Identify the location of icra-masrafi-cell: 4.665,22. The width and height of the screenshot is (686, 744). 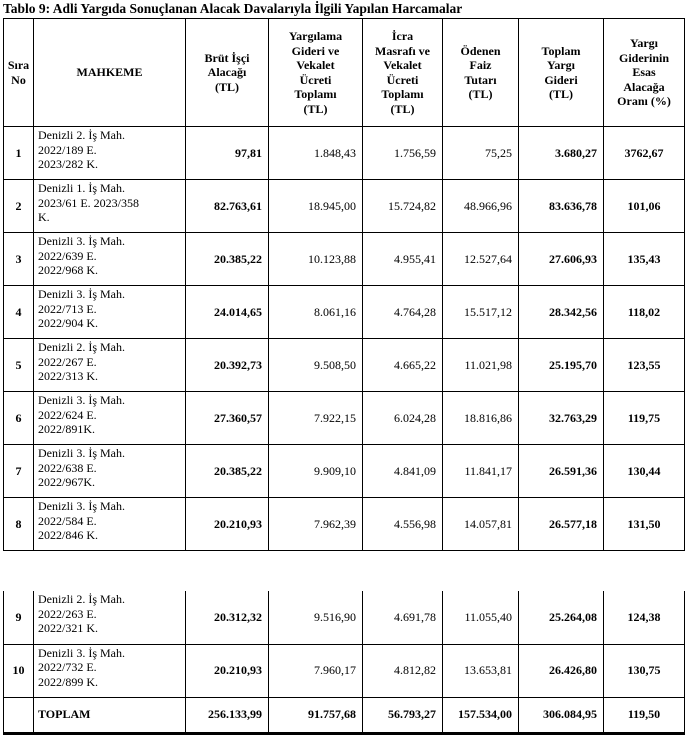
(402, 365).